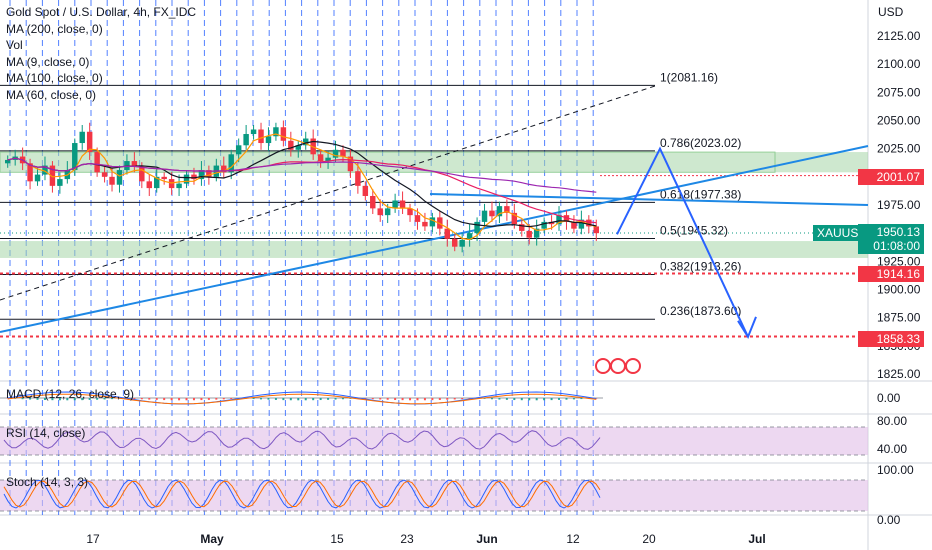 The height and width of the screenshot is (550, 932). Describe the element at coordinates (889, 398) in the screenshot. I see `macd-axis-tick: 0.00` at that location.